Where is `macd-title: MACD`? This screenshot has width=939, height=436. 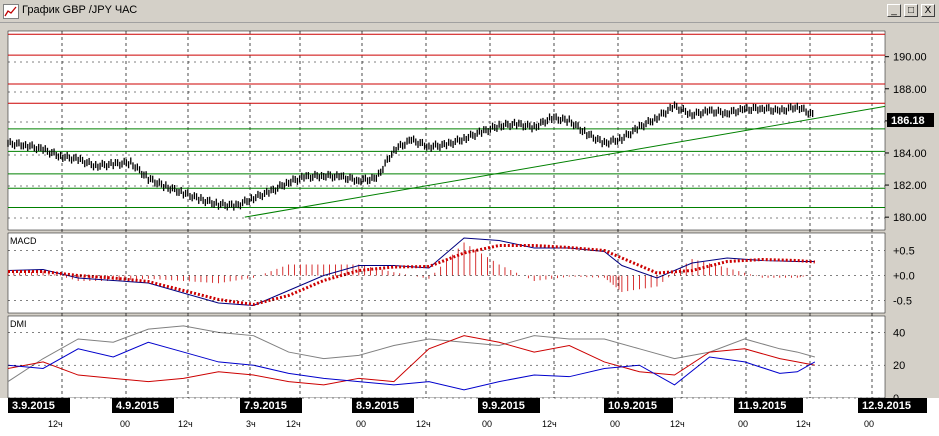
macd-title: MACD is located at coordinates (23, 241).